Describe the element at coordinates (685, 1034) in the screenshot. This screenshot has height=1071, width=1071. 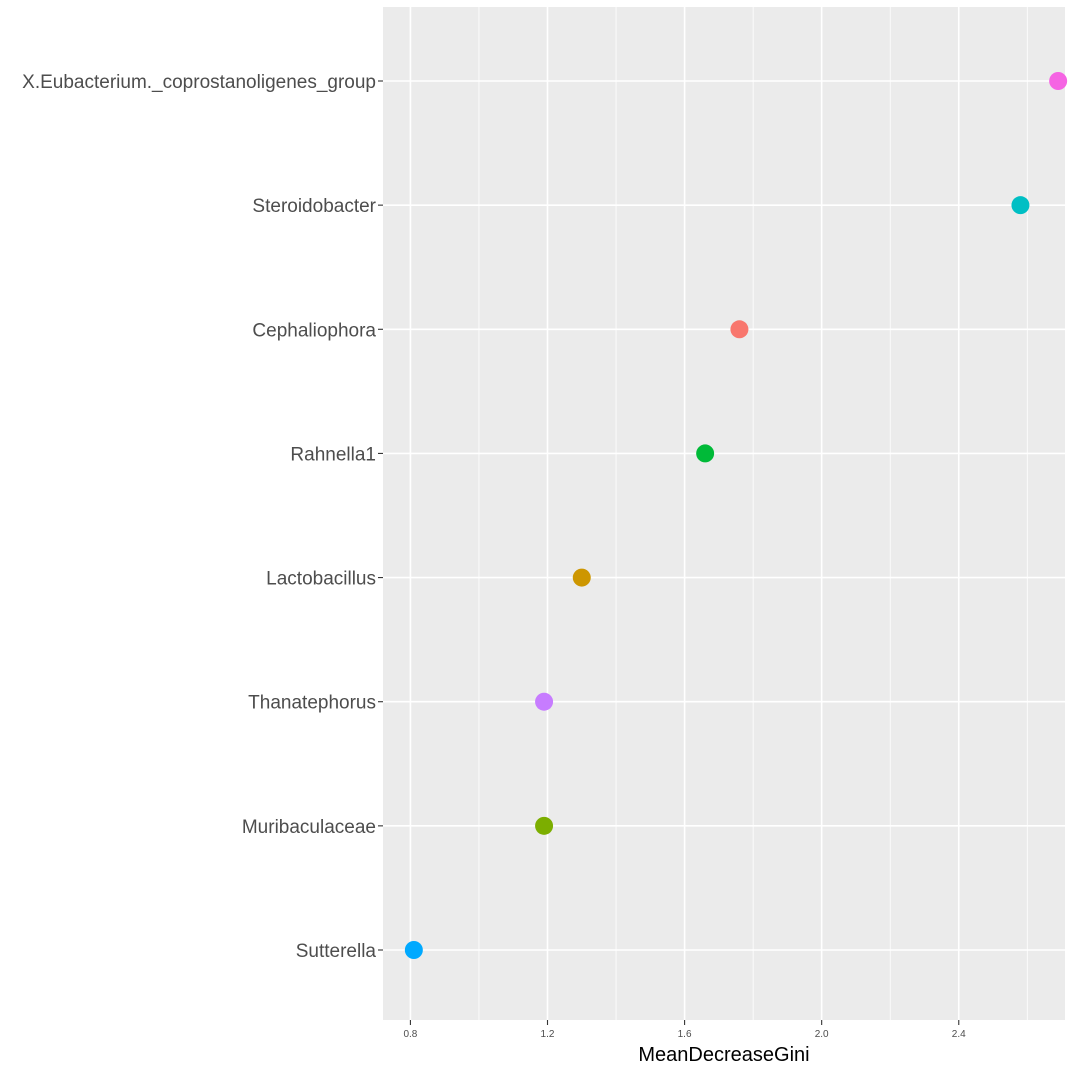
I see `x-tick-label: 1.6` at that location.